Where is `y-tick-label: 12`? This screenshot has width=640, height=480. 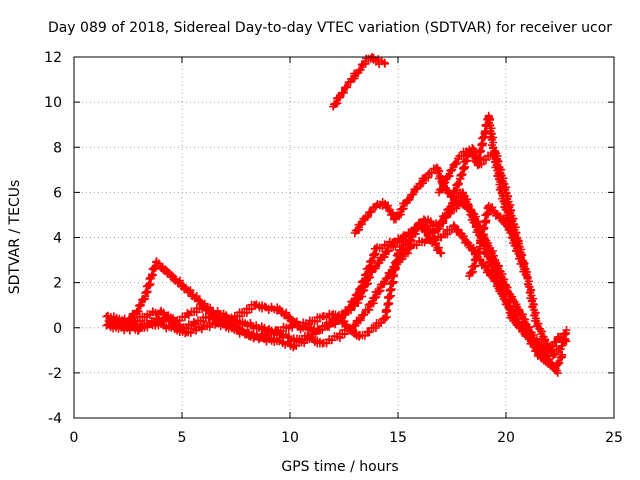
y-tick-label: 12 is located at coordinates (53, 58).